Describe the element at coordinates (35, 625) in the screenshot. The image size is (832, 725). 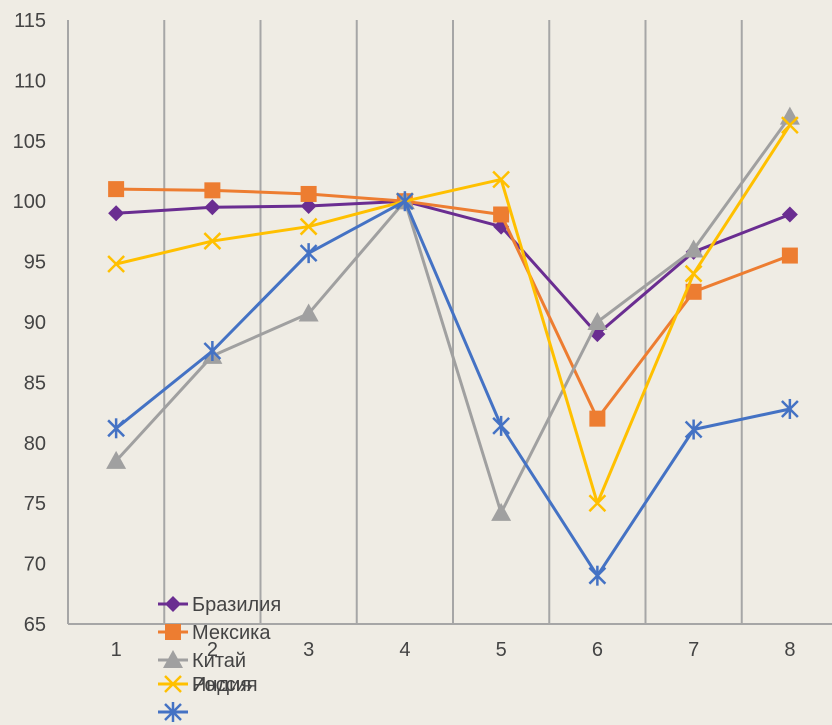
I see `y-tick-label: 65` at that location.